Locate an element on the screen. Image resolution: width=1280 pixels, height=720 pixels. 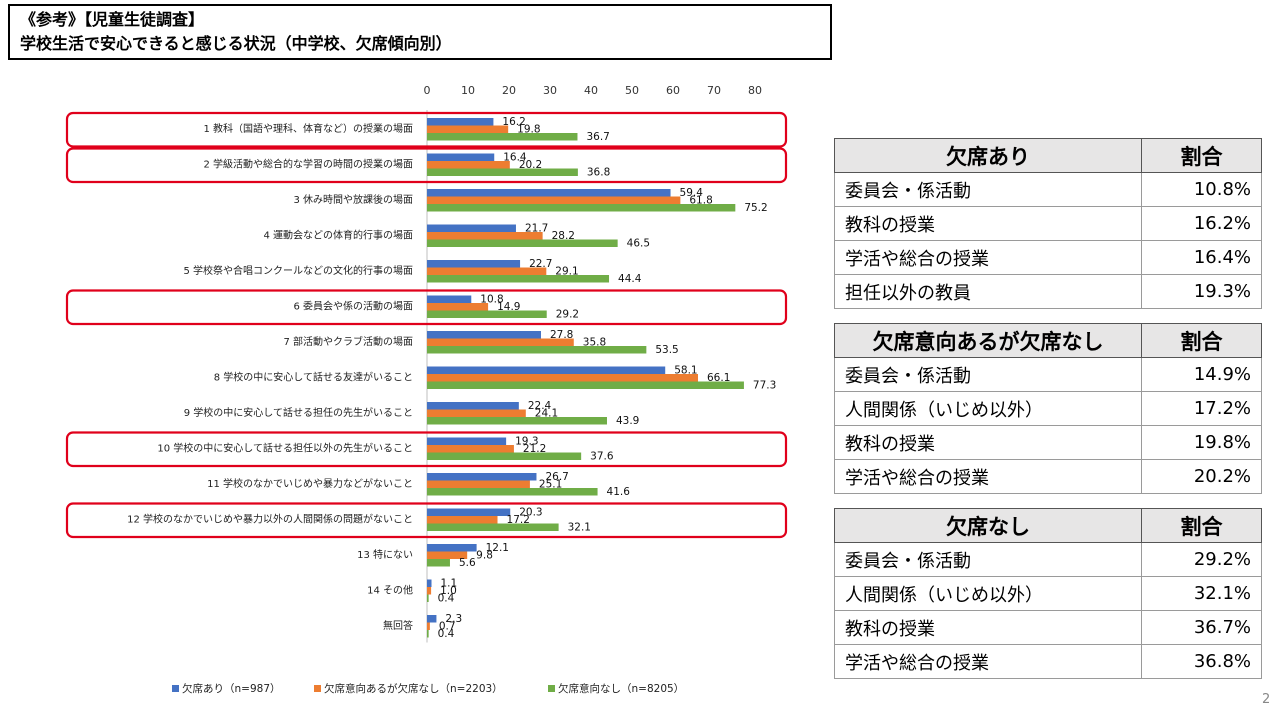
table-row: 委員会・係活動 29.2% is located at coordinates (1048, 559).